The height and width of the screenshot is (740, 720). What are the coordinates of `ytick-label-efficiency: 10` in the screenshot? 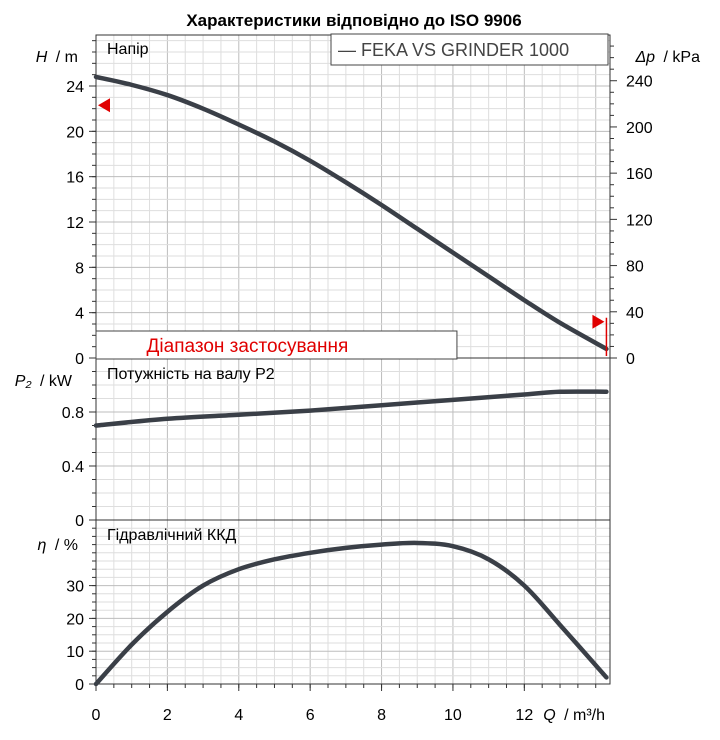 It's located at (75, 652).